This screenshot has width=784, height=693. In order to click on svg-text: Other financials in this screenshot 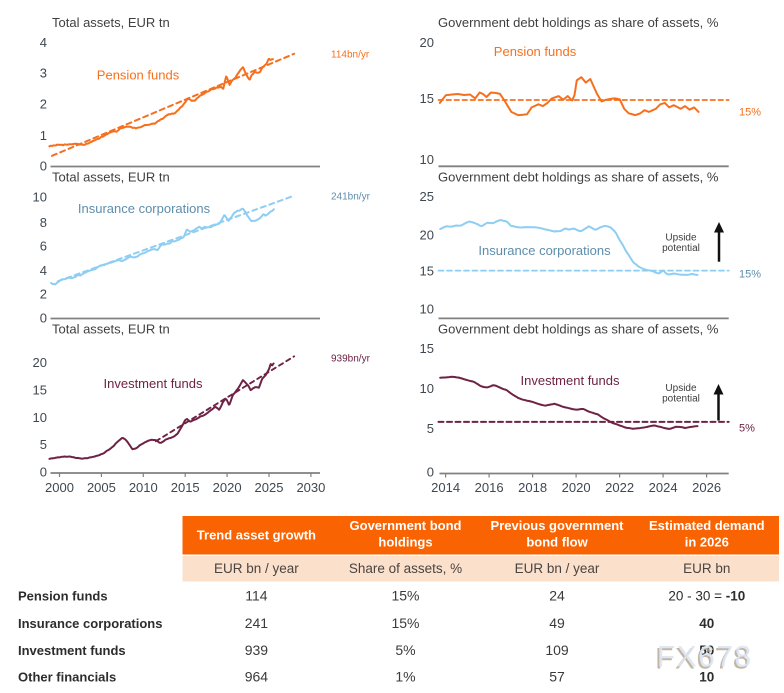, I will do `click(67, 677)`.